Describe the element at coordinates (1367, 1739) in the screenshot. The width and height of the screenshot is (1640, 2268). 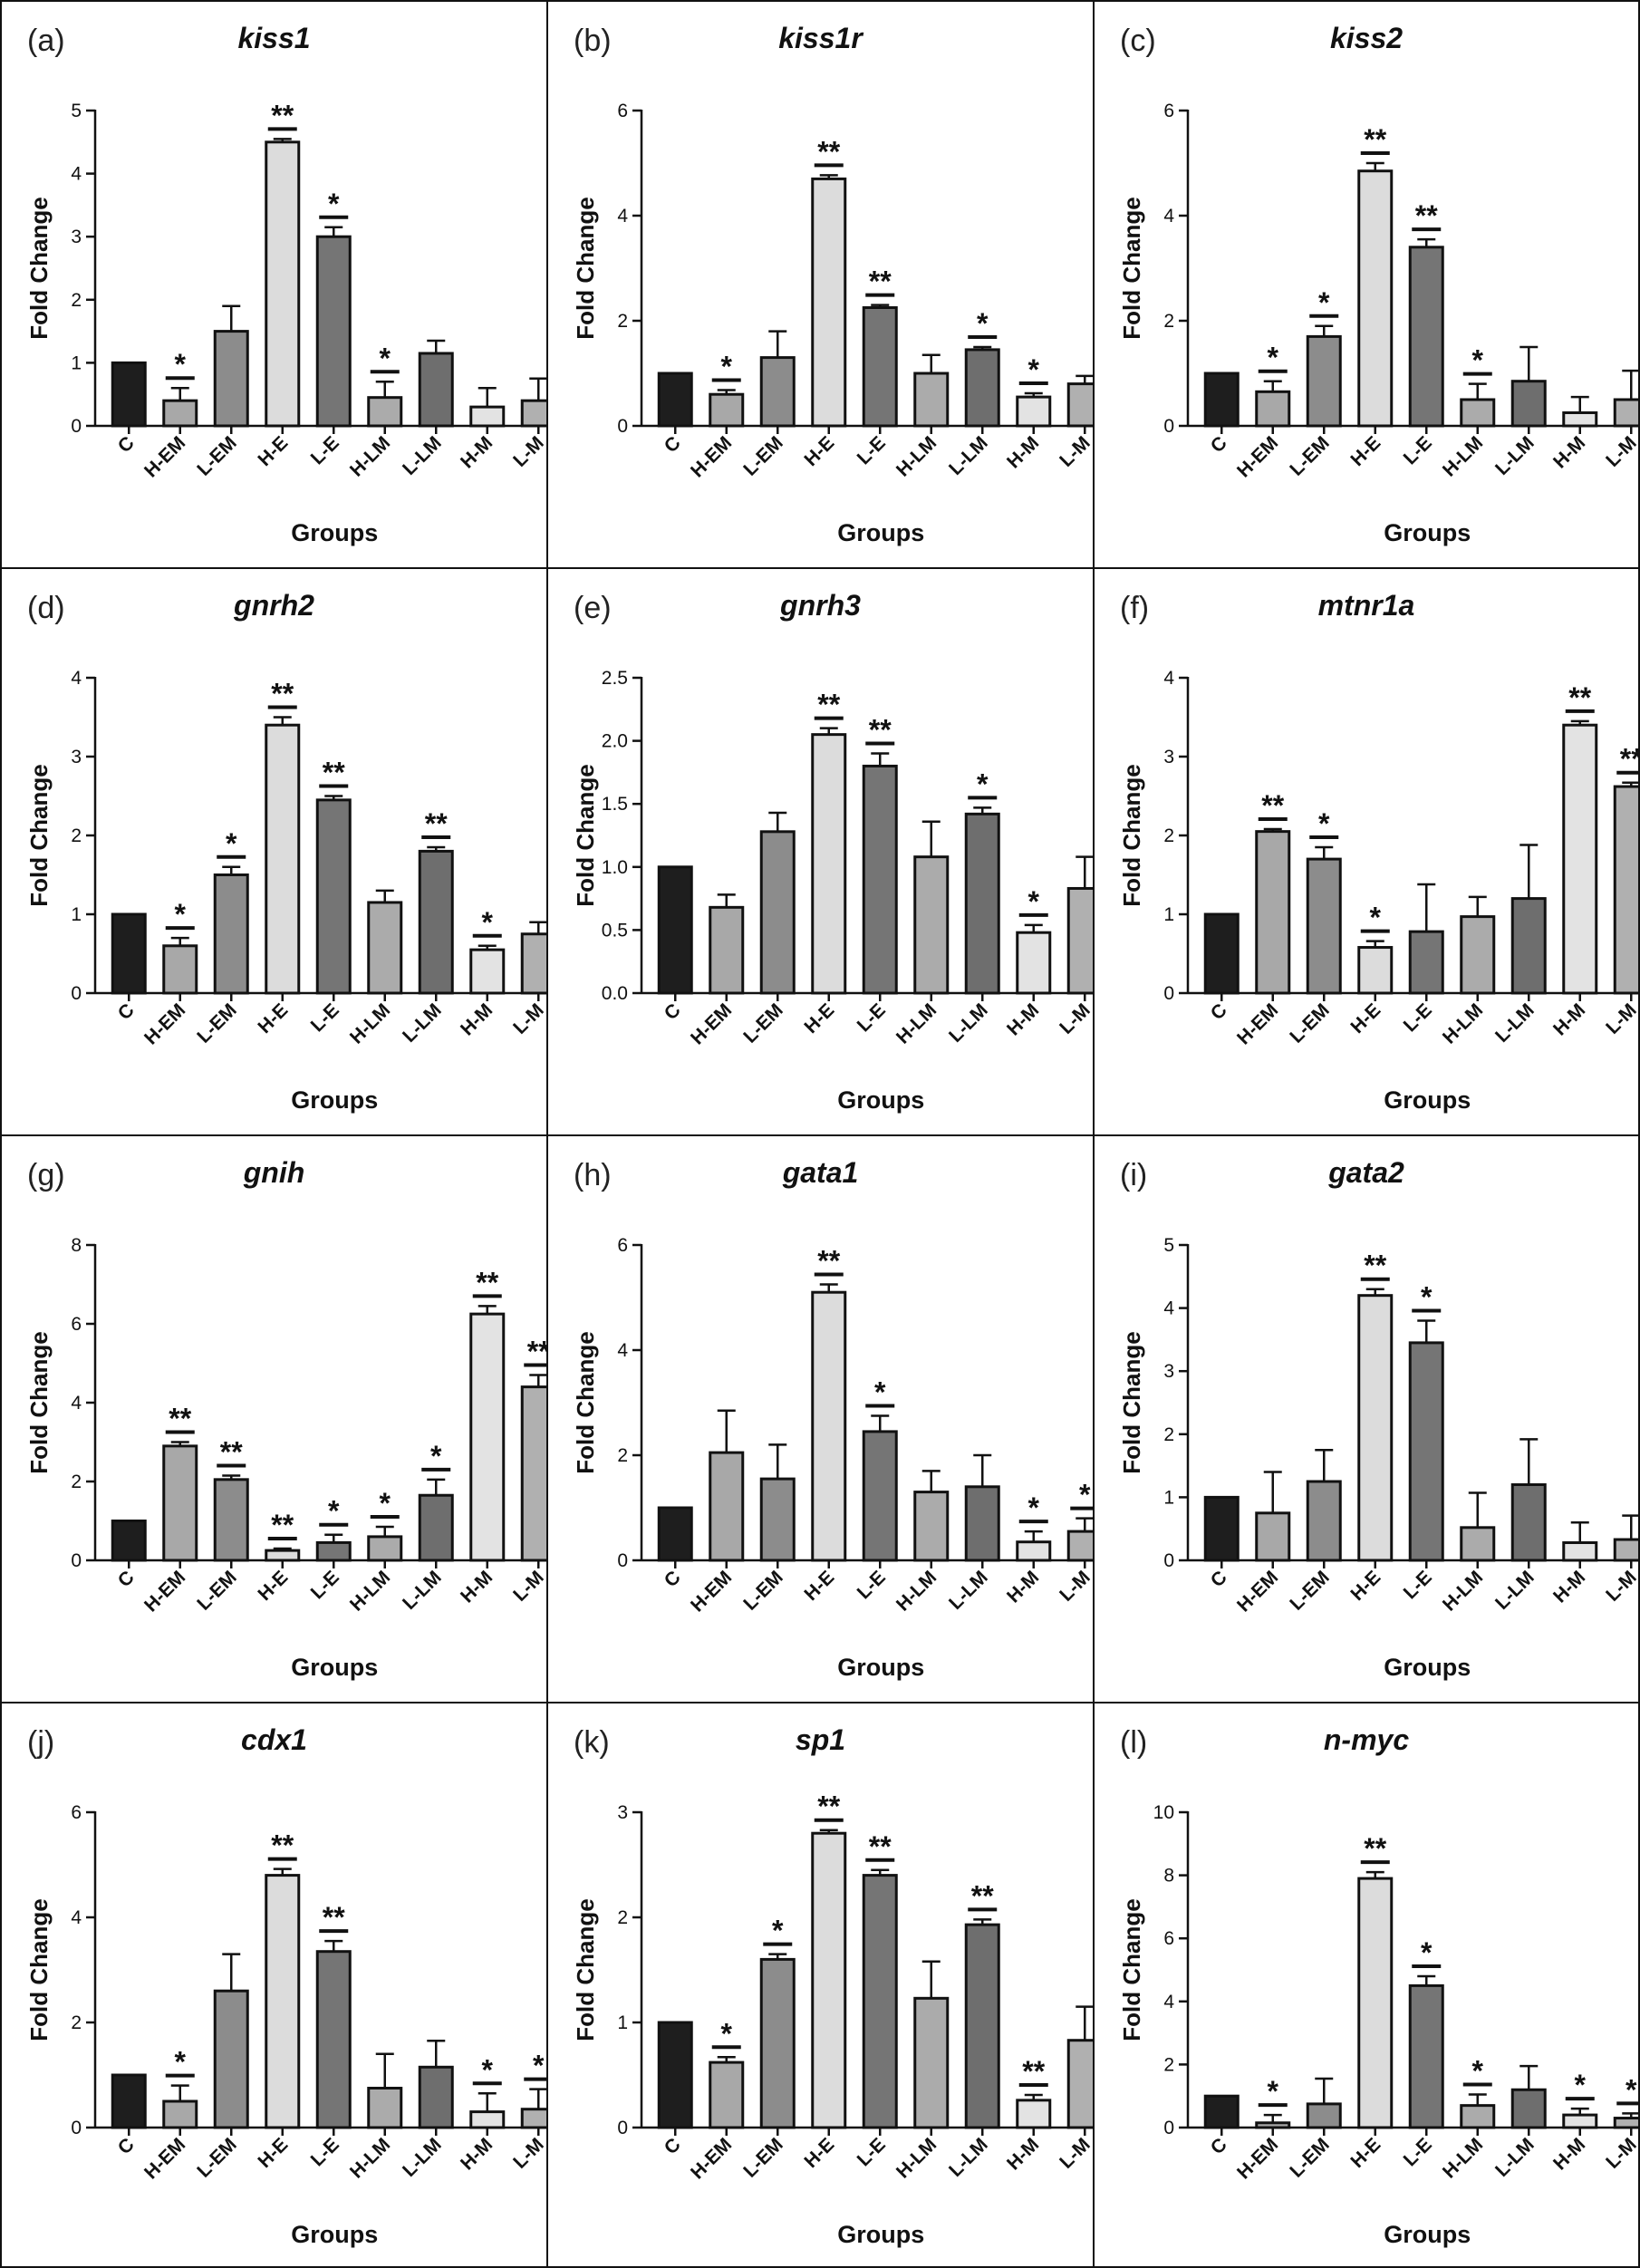
I see `chart-title: n-myc` at that location.